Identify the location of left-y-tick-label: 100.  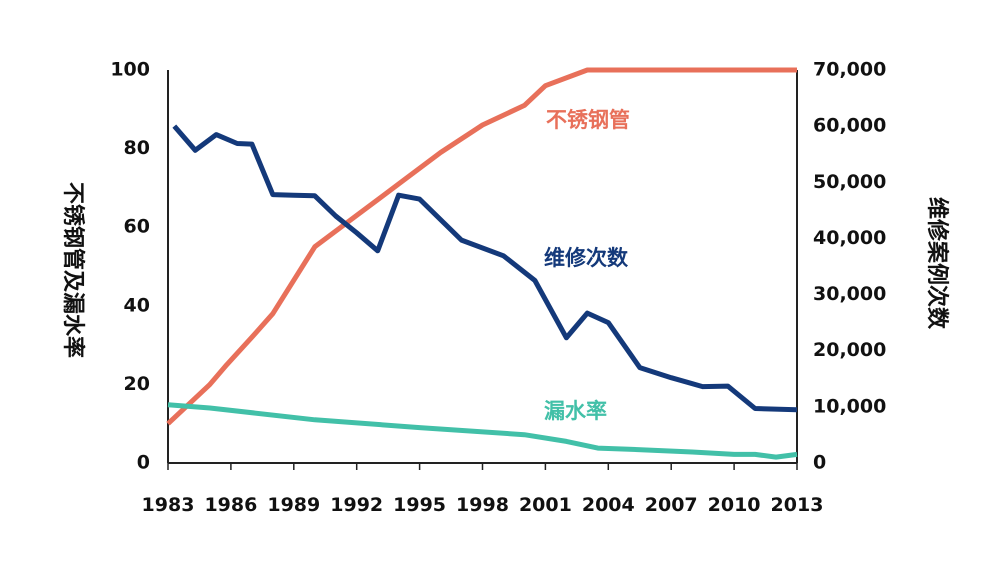
(130, 70).